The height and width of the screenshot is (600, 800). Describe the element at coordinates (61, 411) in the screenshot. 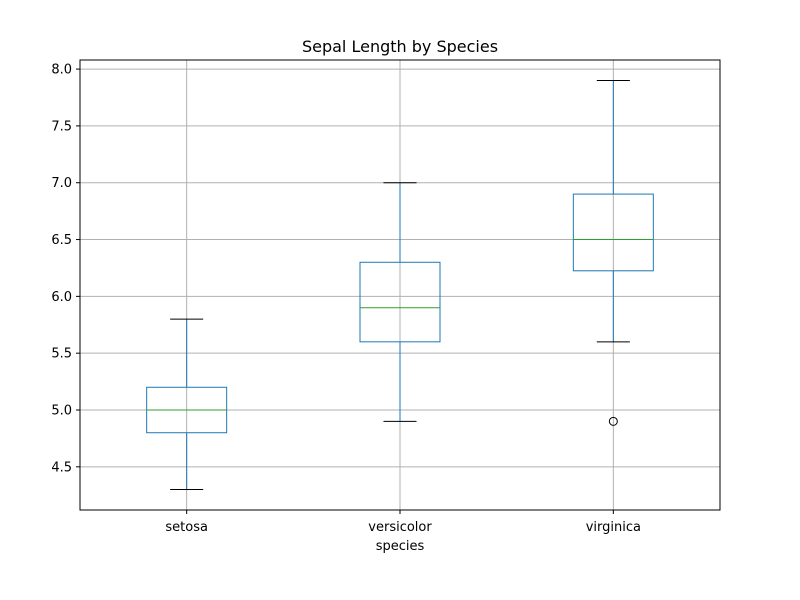

I see `y-tick-label: 5.0` at that location.